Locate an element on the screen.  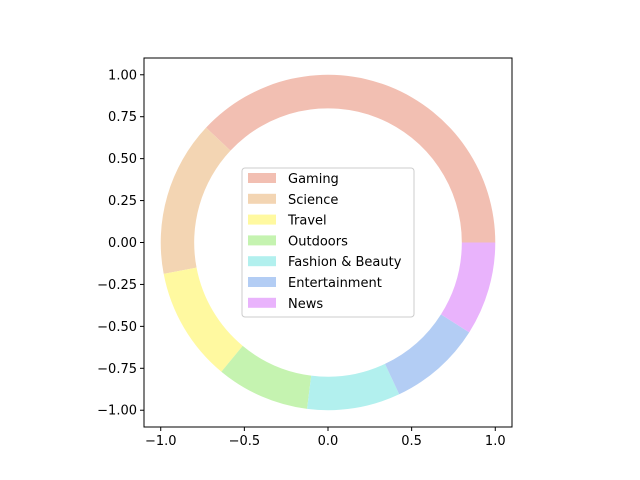
y-tick-label: 0.00 is located at coordinates (122, 243).